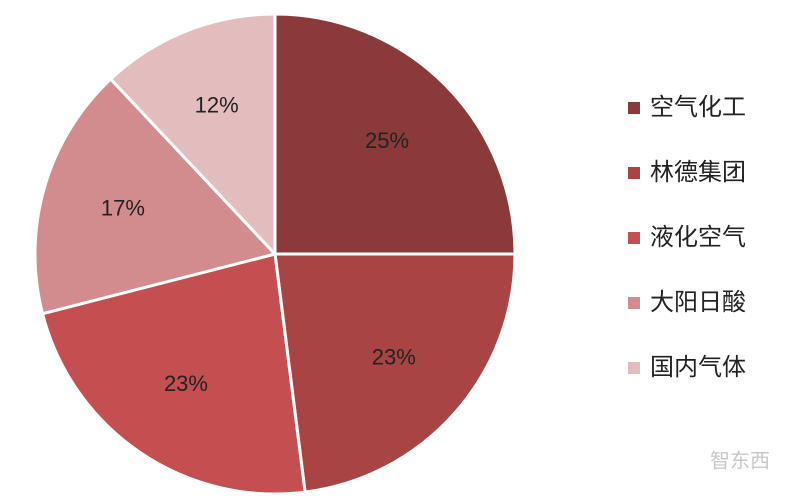  I want to click on slice-label: 25%, so click(387, 140).